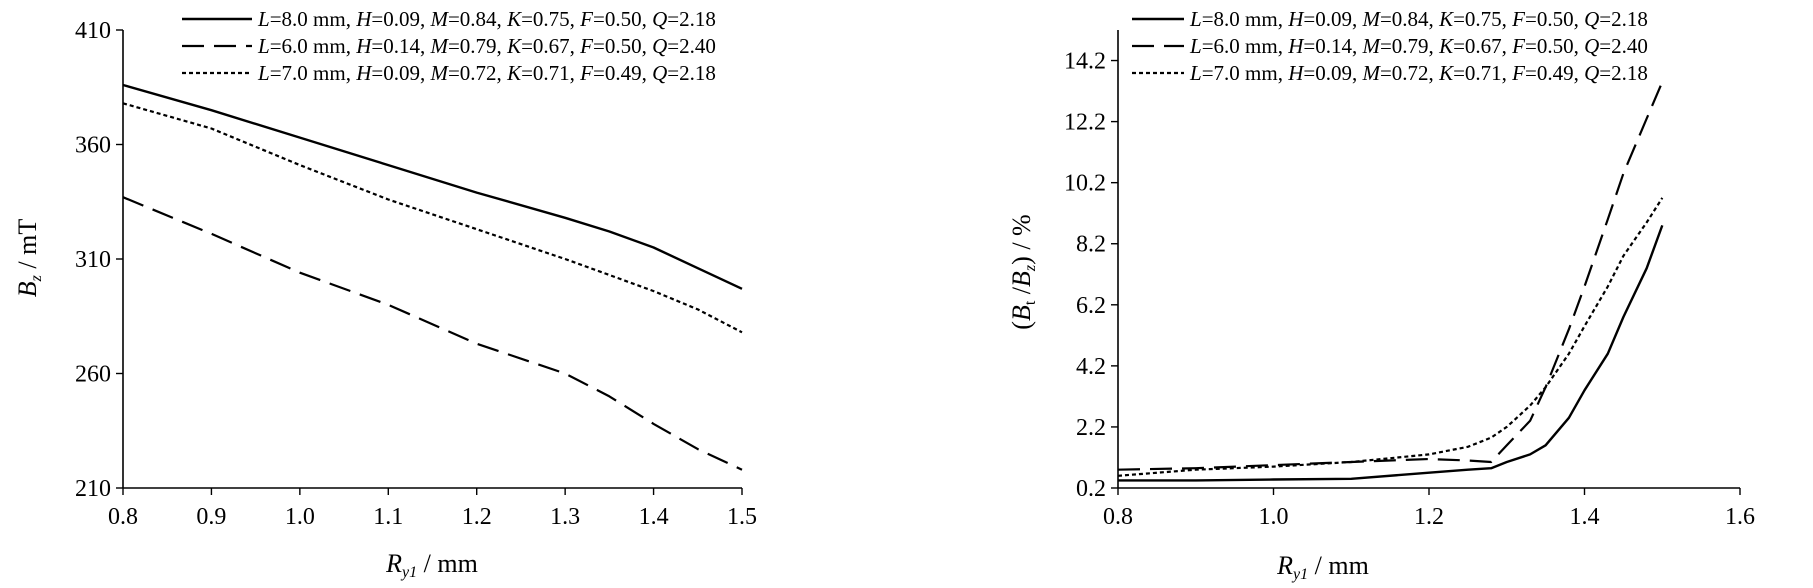  Describe the element at coordinates (93, 146) in the screenshot. I see `y-tick-label: 360` at that location.